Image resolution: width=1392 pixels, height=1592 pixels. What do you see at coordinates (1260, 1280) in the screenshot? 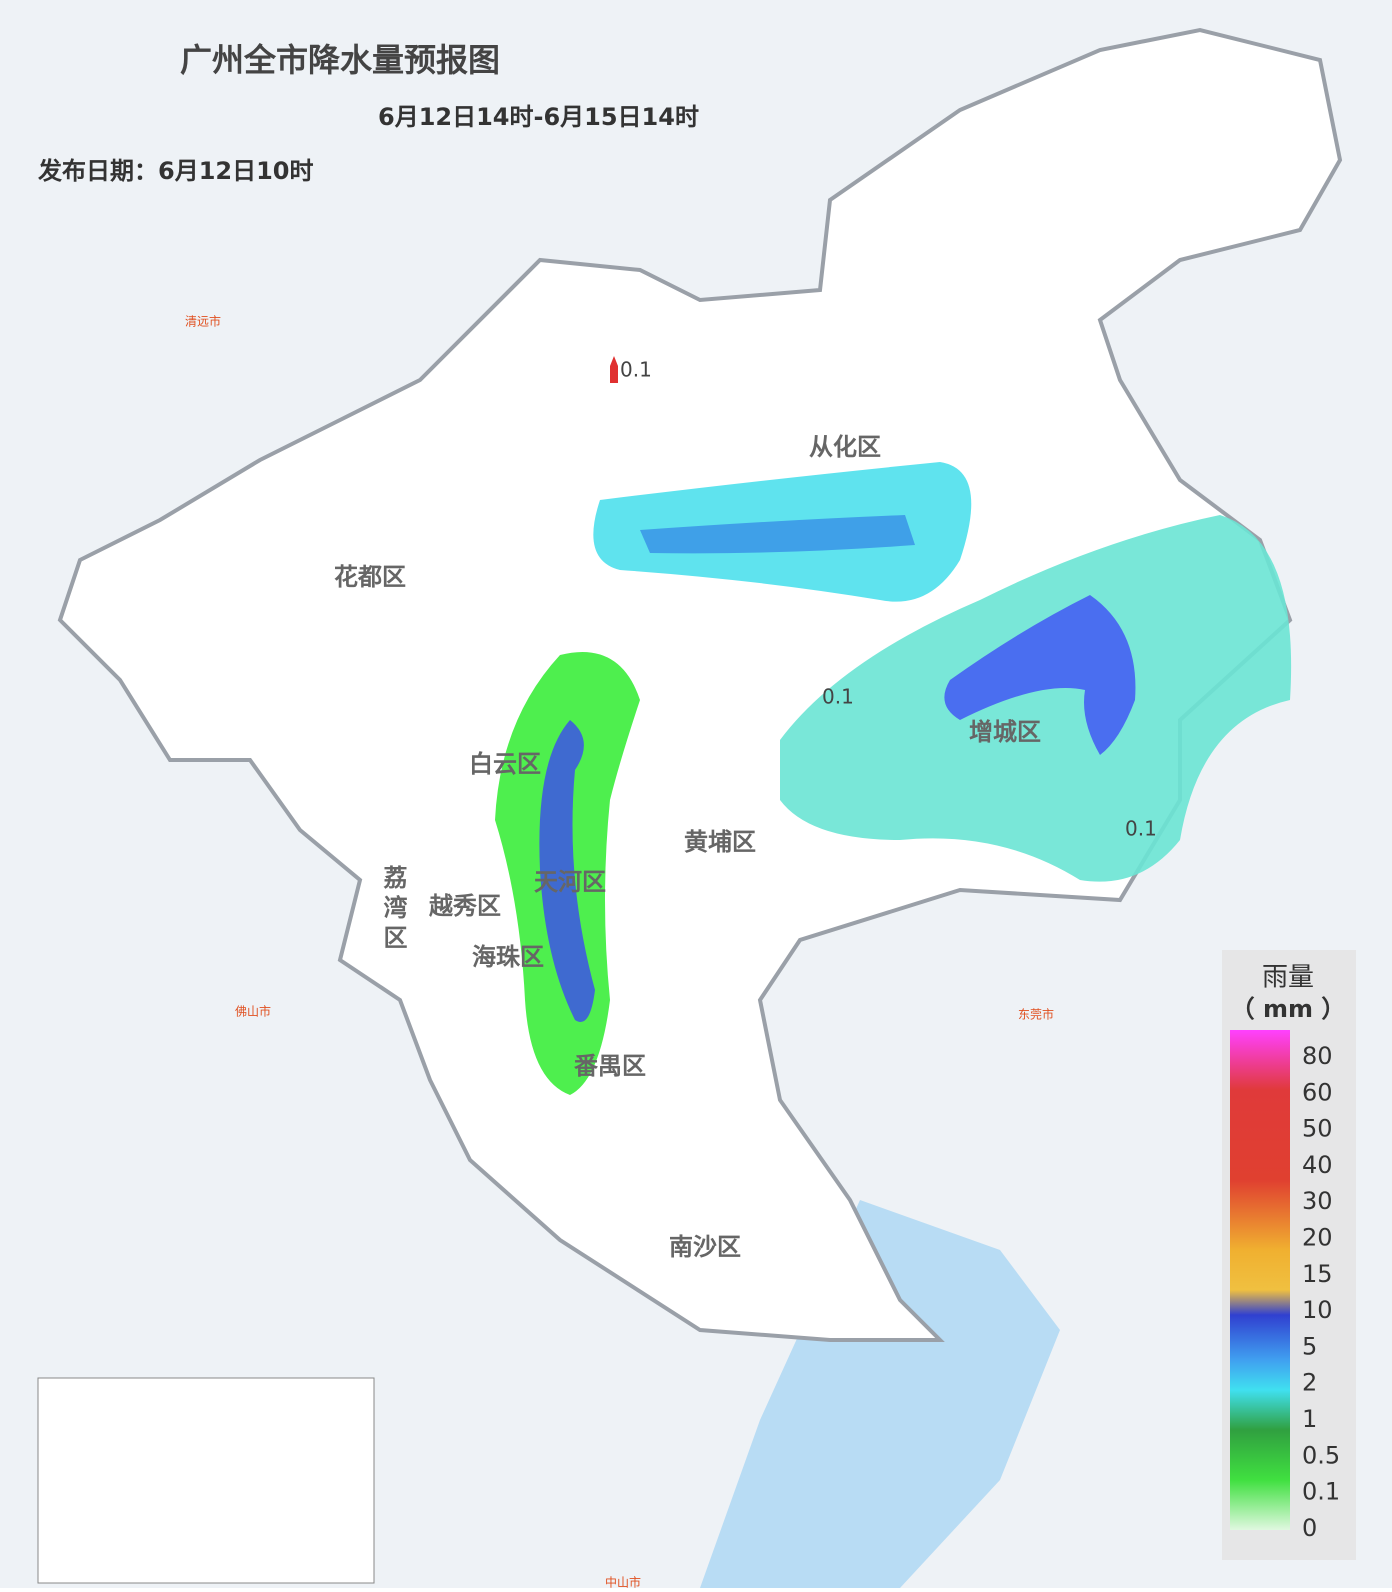
I see `color-bar` at bounding box center [1260, 1280].